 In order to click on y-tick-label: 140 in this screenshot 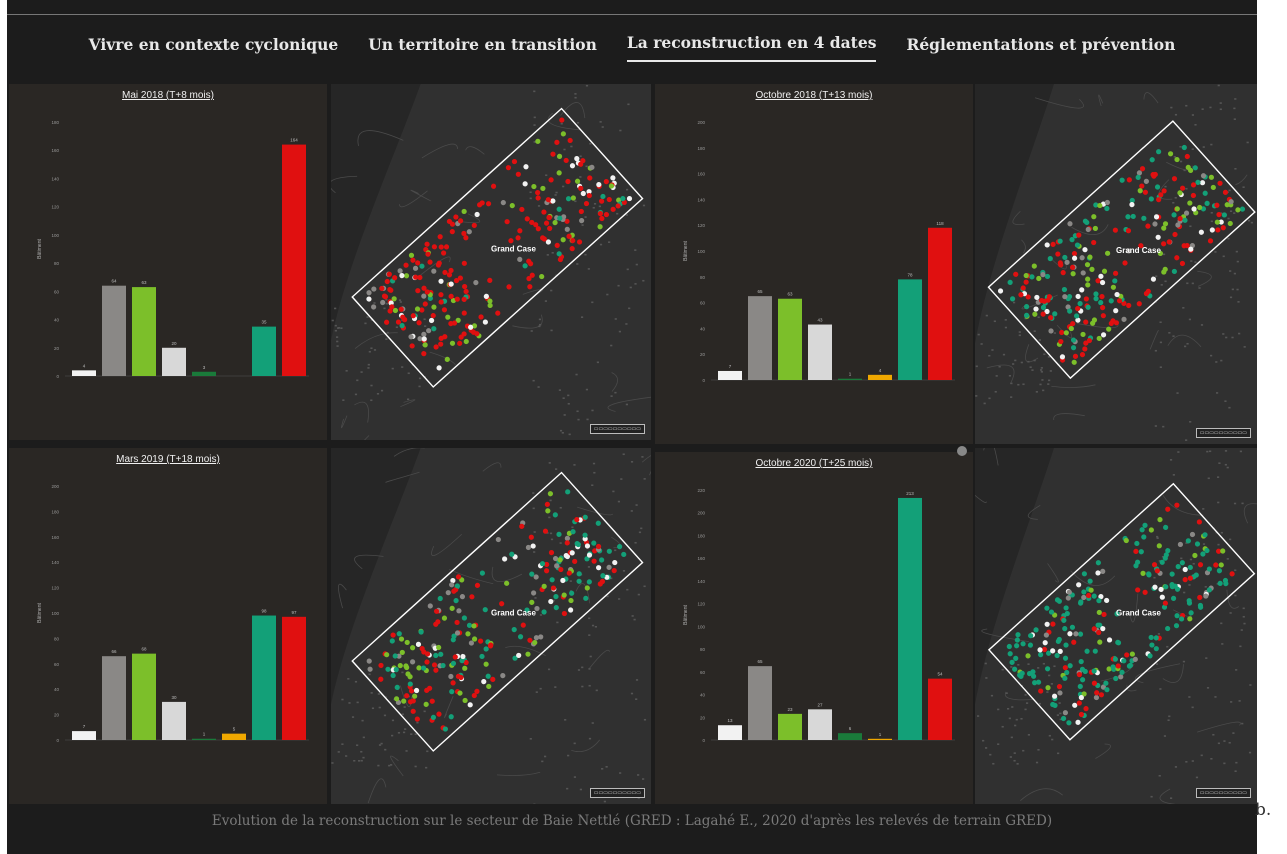, I will do `click(701, 581)`.